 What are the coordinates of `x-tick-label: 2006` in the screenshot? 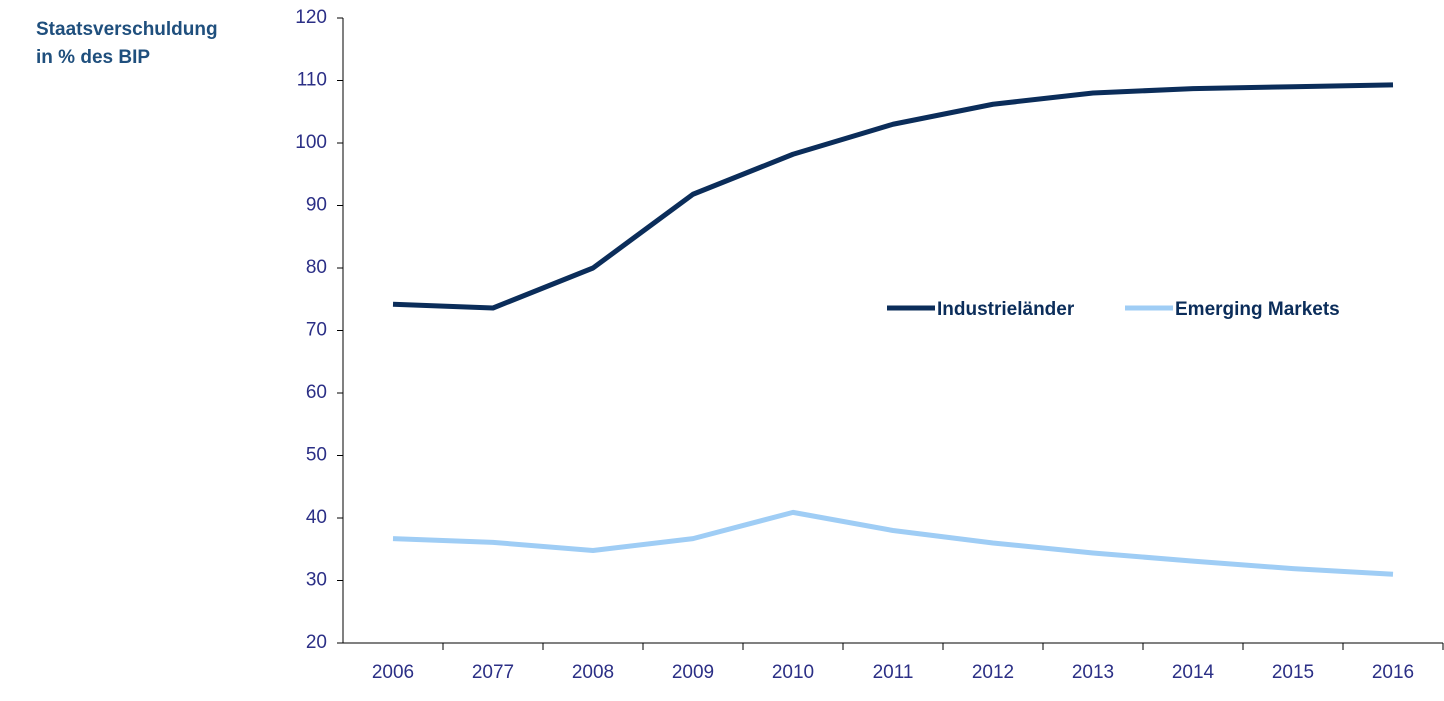 It's located at (393, 672).